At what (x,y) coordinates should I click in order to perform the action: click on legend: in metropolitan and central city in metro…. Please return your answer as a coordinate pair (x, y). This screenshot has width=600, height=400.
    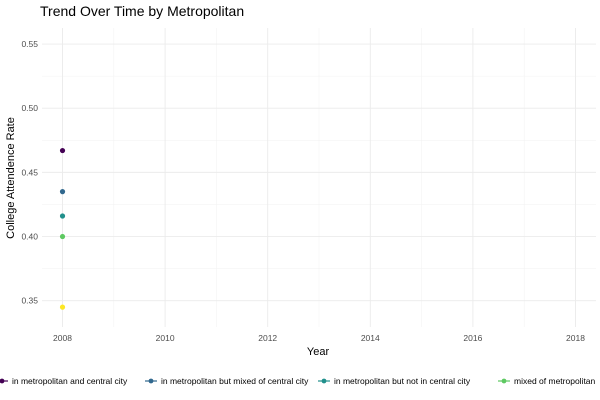
    Looking at the image, I should click on (298, 381).